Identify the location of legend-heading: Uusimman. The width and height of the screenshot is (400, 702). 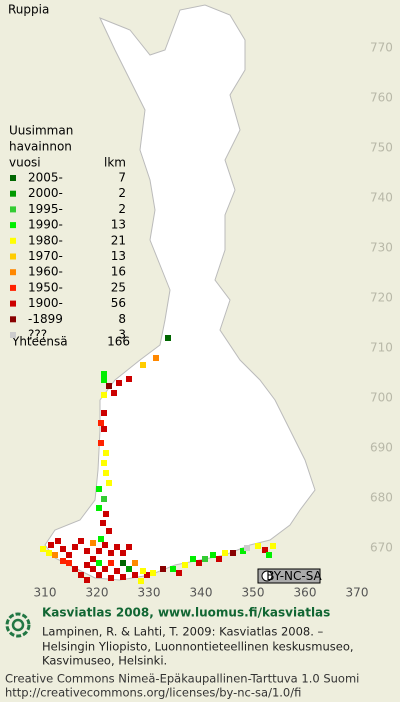
(41, 131).